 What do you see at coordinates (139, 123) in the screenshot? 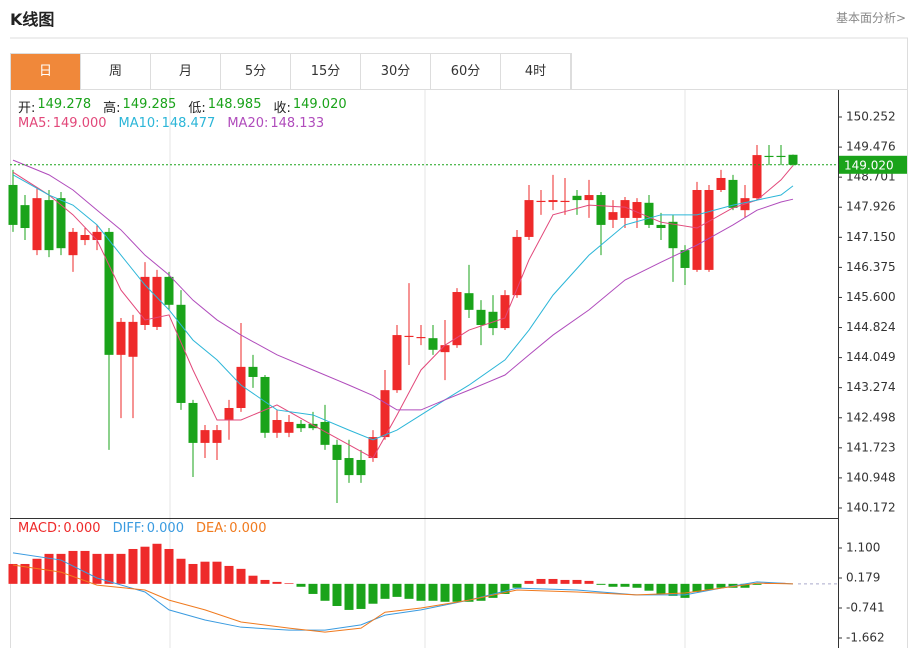
I see `legend-name: MA10:` at bounding box center [139, 123].